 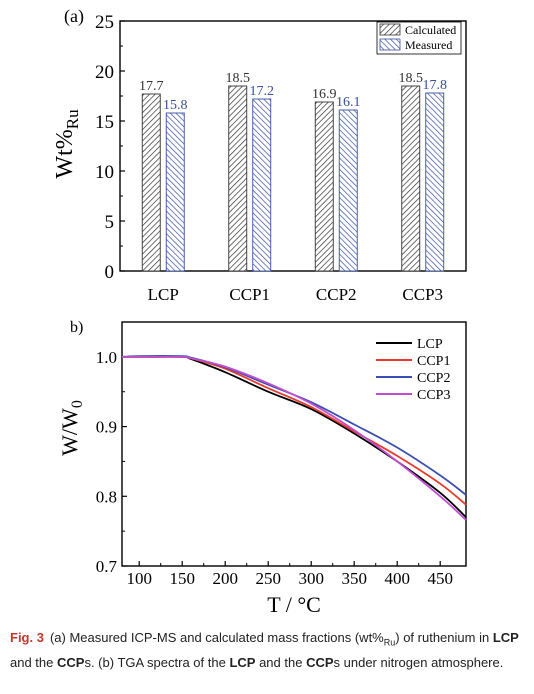 I want to click on x-tick-label: 400, so click(x=397, y=578).